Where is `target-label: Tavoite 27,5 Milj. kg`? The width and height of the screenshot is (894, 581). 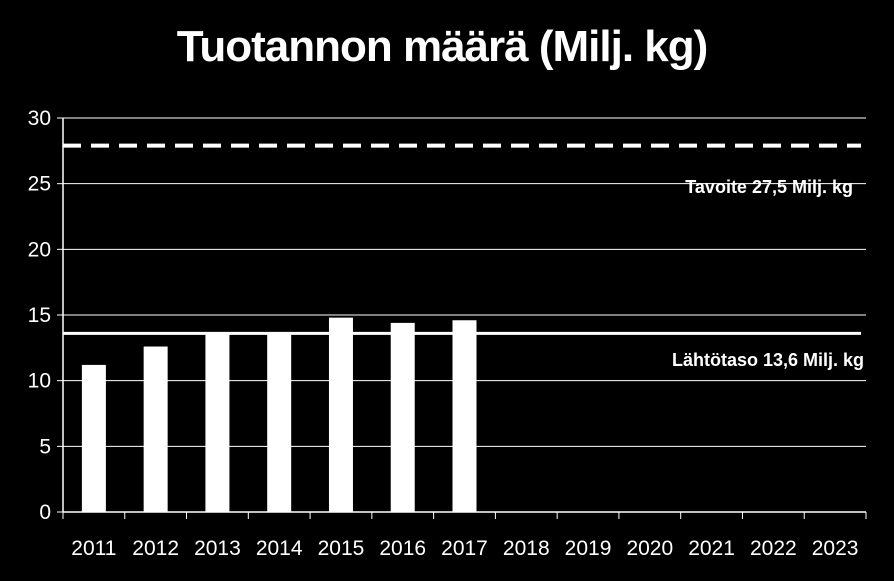 target-label: Tavoite 27,5 Milj. kg is located at coordinates (769, 187).